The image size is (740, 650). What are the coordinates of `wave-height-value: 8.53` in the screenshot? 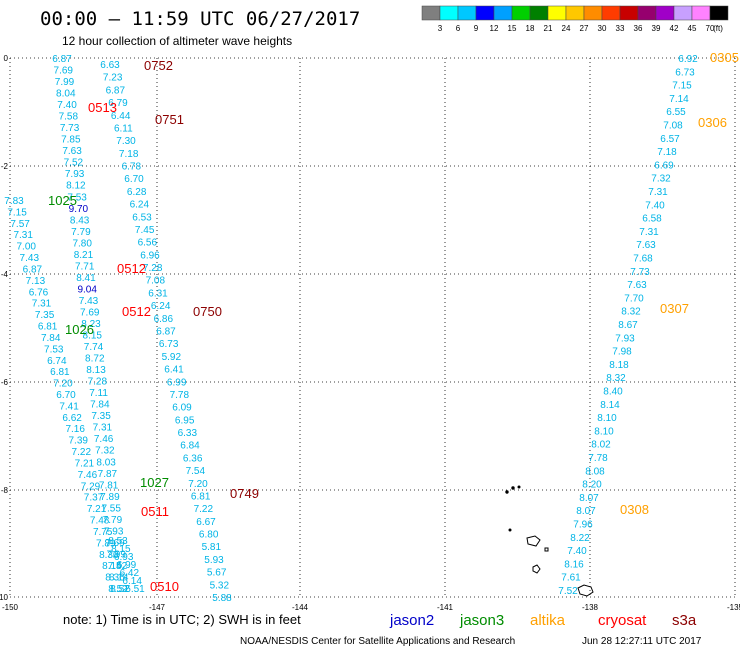 It's located at (118, 541).